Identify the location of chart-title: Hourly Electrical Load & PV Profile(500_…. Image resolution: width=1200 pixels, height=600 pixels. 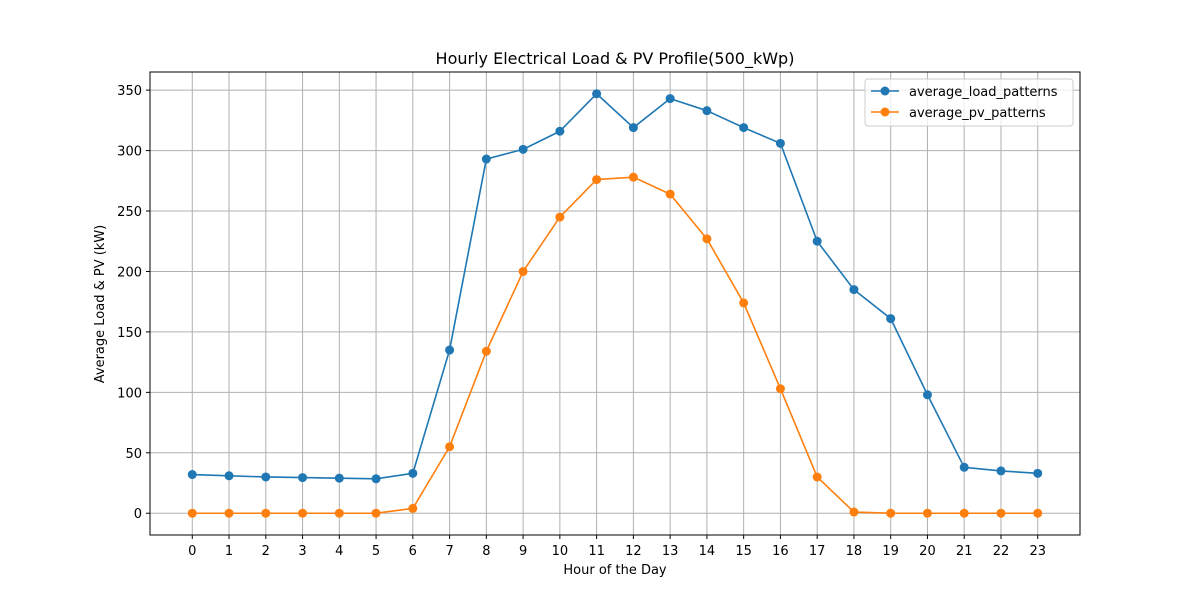
(615, 59).